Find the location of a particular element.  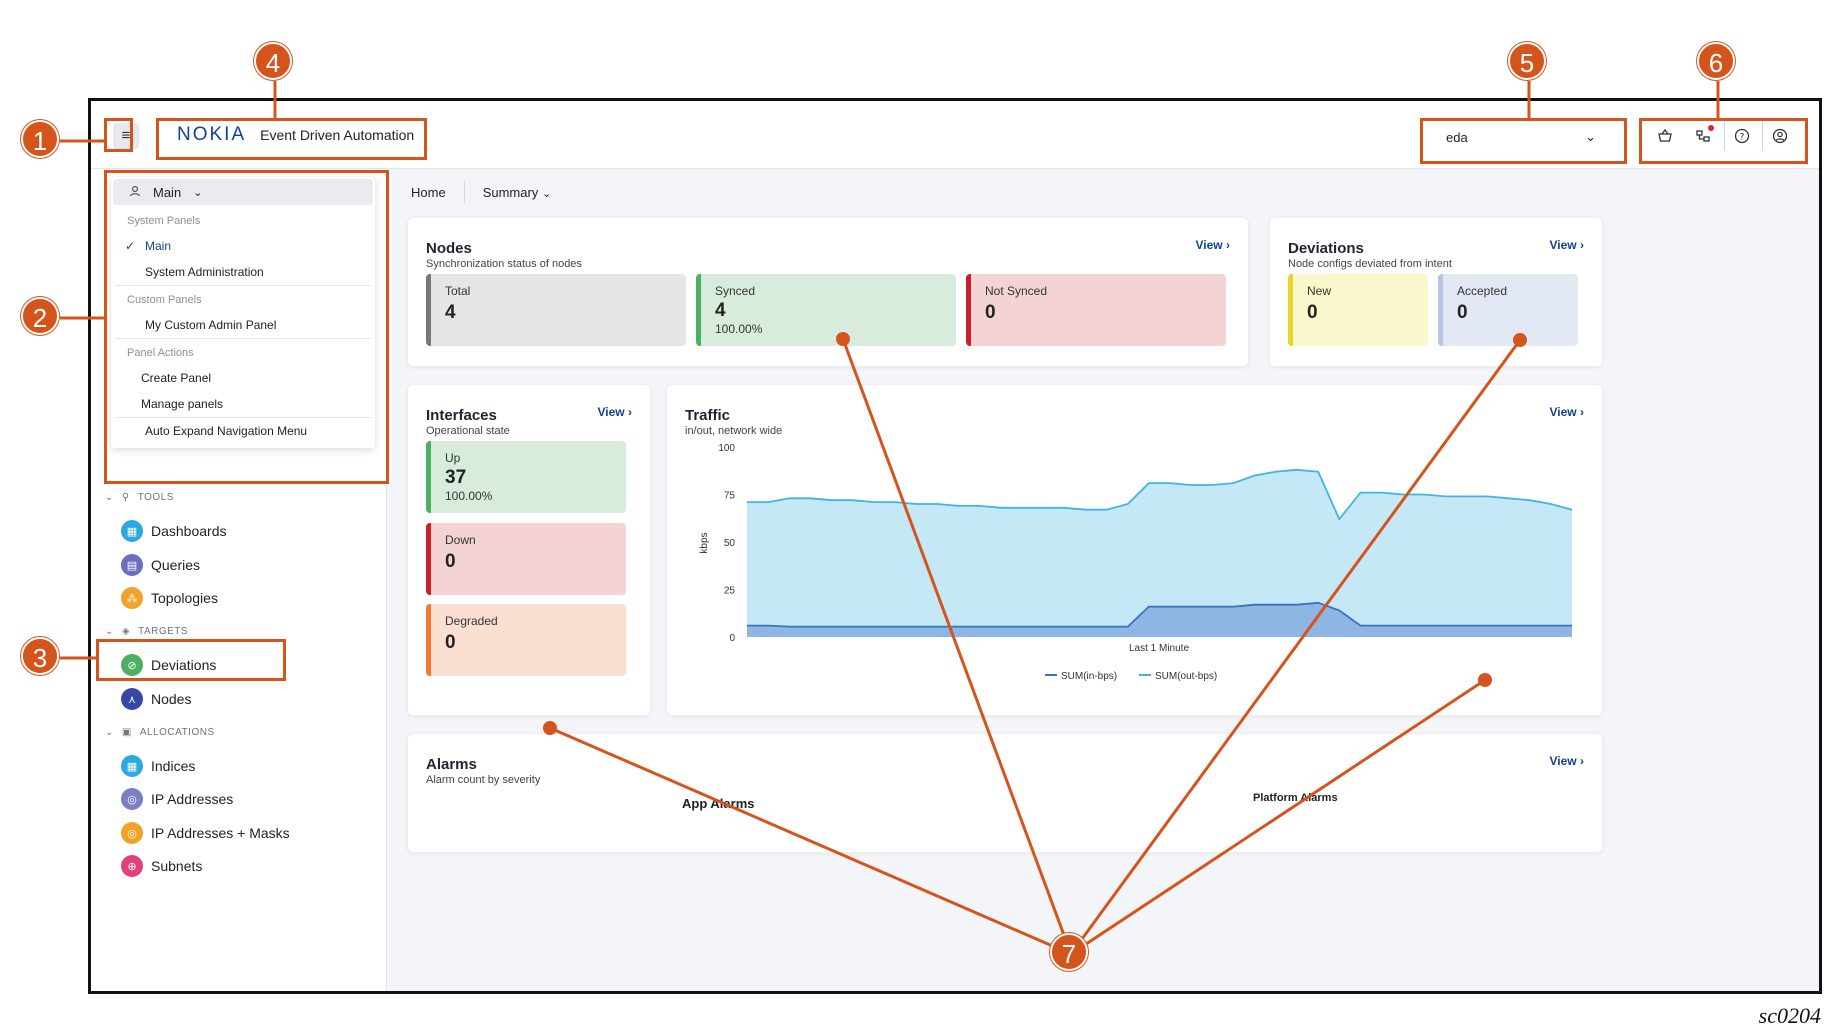

sidebar-item-label: Dashboards is located at coordinates (189, 531).